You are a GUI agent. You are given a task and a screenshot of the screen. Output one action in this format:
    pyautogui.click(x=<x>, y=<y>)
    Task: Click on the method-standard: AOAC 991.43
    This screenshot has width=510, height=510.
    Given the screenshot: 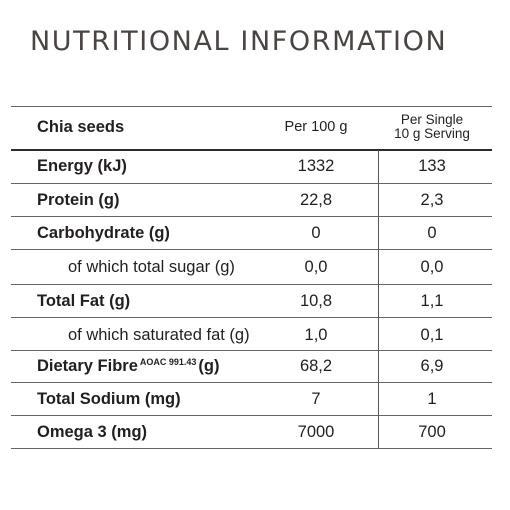 What is the action you would take?
    pyautogui.click(x=168, y=362)
    